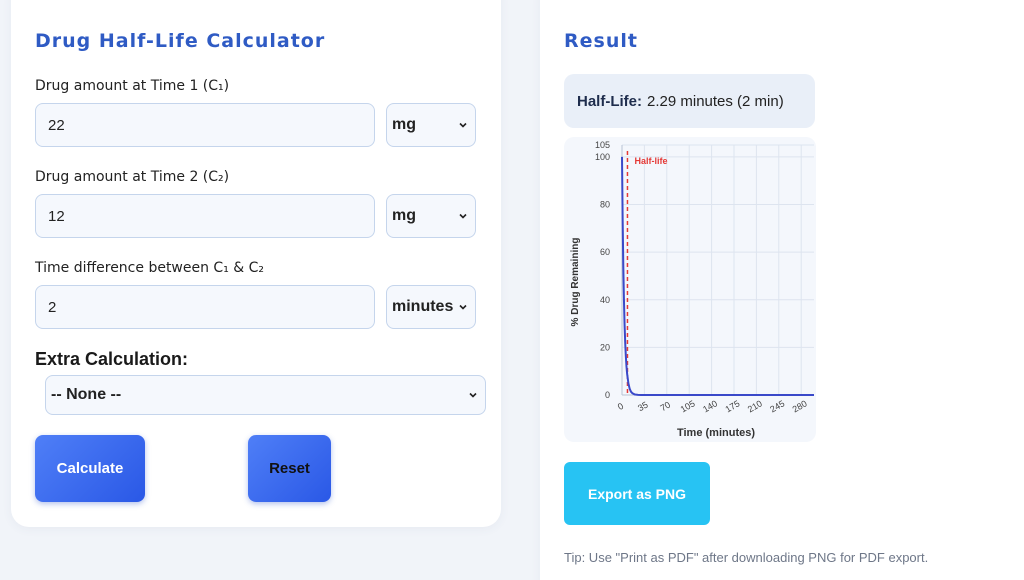  Describe the element at coordinates (431, 216) in the screenshot. I see `c2-unit-select: mg` at that location.